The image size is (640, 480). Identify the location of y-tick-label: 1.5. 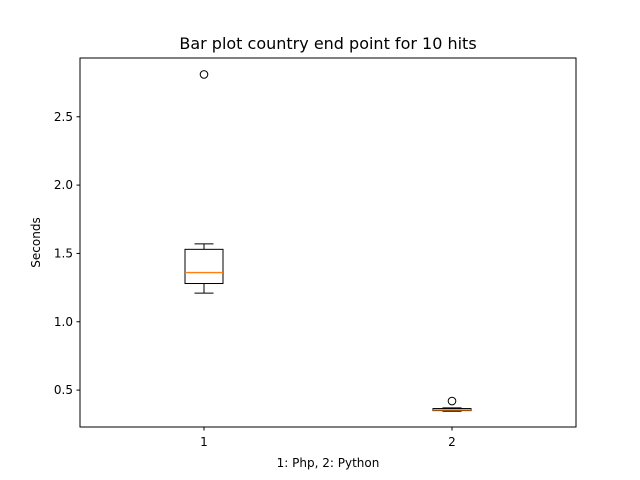
(63, 253).